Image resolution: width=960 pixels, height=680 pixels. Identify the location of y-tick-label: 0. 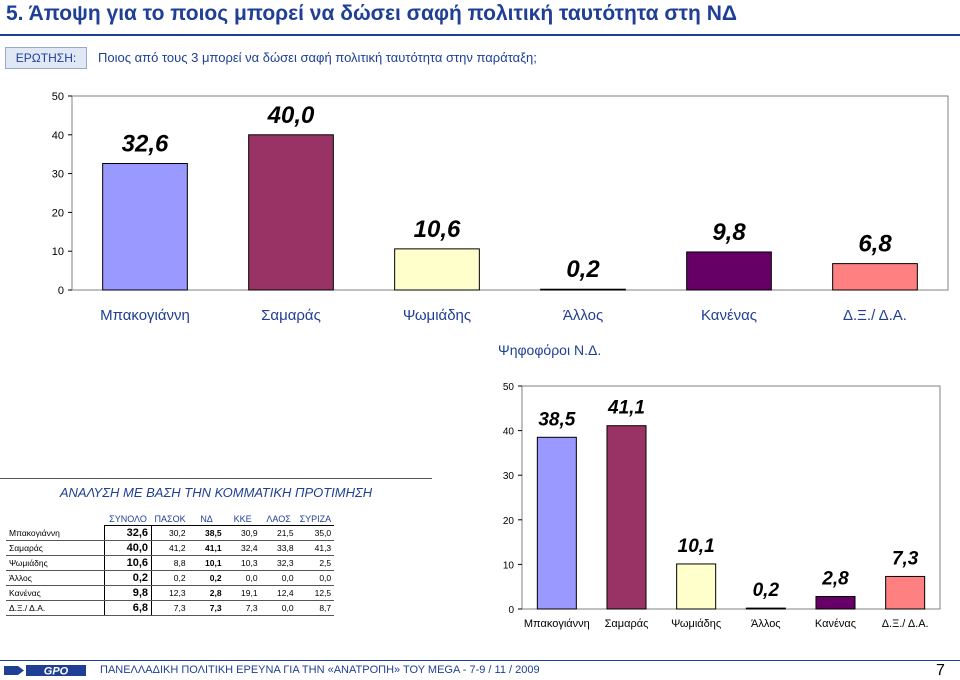
(61, 291).